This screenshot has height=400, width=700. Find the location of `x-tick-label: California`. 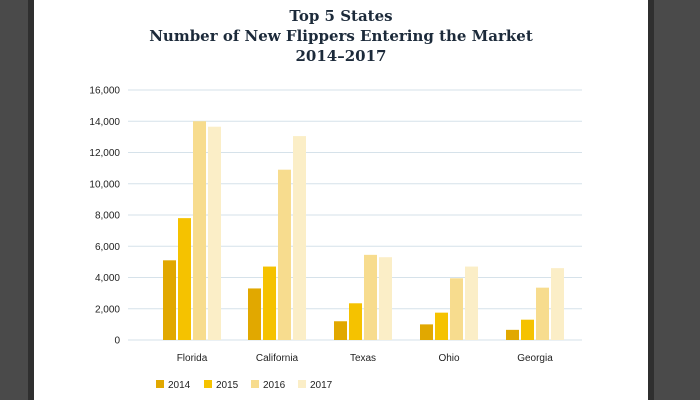

x-tick-label: California is located at coordinates (277, 358).